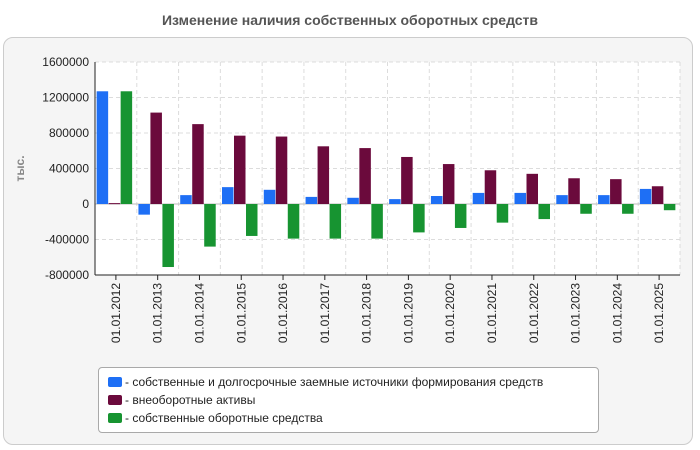 The width and height of the screenshot is (700, 450). I want to click on legend-label: - внеоборотные активы, so click(190, 400).